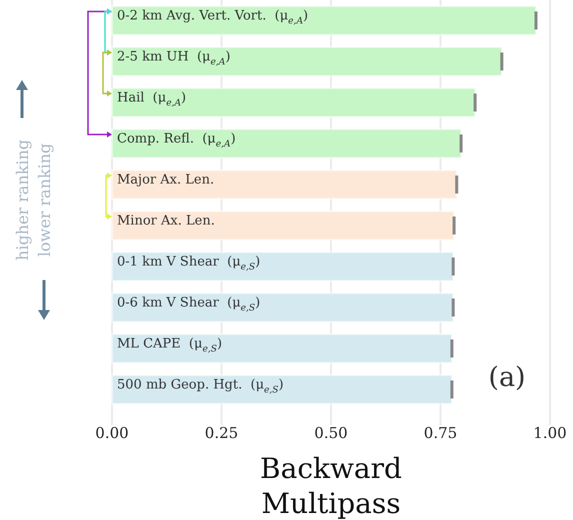 Image resolution: width=573 pixels, height=520 pixels. What do you see at coordinates (441, 433) in the screenshot?
I see `x-tick-label: 0.75` at bounding box center [441, 433].